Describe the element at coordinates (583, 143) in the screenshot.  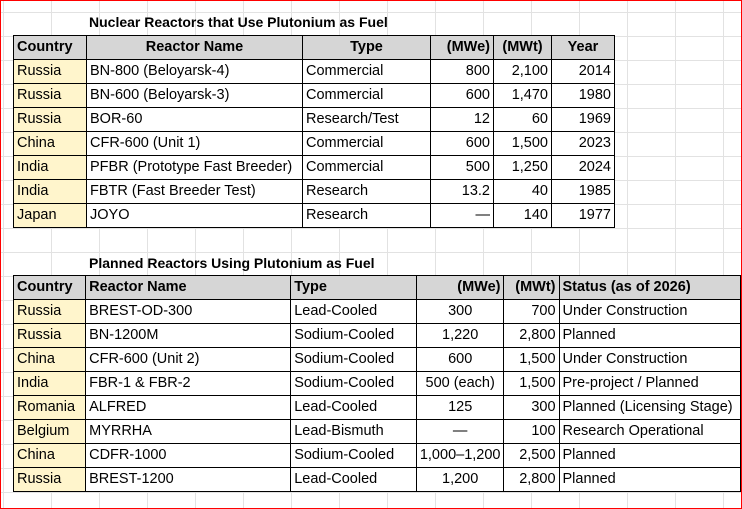
I see `table1-cell-year: 2023` at that location.